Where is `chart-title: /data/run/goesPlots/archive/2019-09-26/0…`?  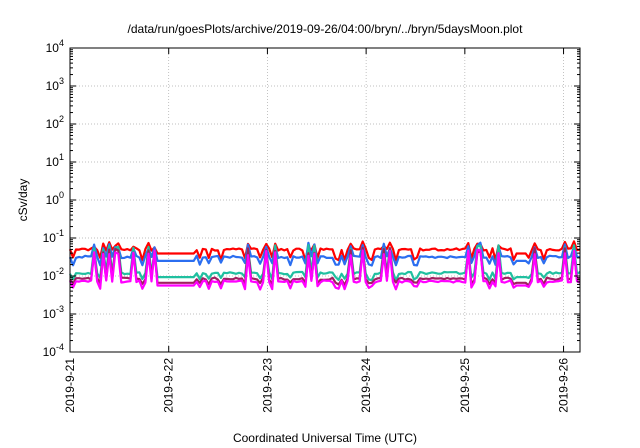
chart-title: /data/run/goesPlots/archive/2019-09-26/0… is located at coordinates (326, 29).